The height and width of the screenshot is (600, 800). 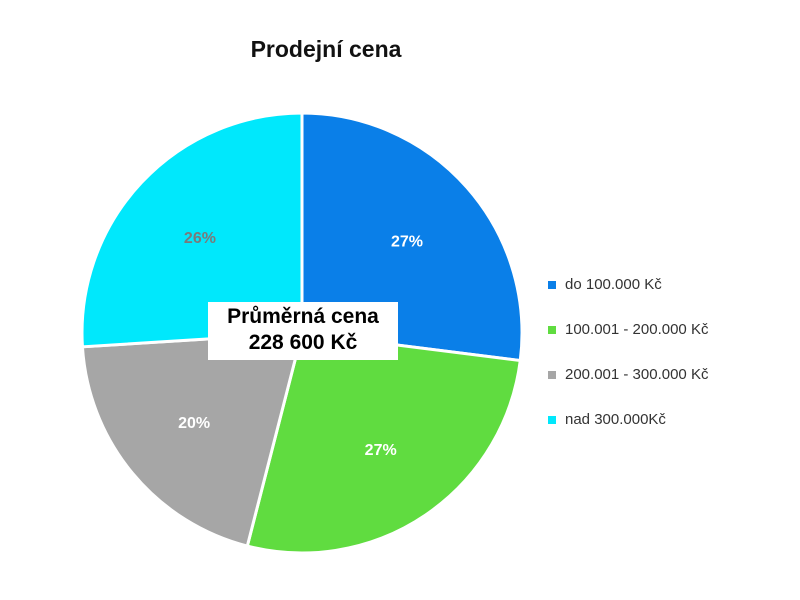 I want to click on legend-label: nad 300.000Kč, so click(x=615, y=419).